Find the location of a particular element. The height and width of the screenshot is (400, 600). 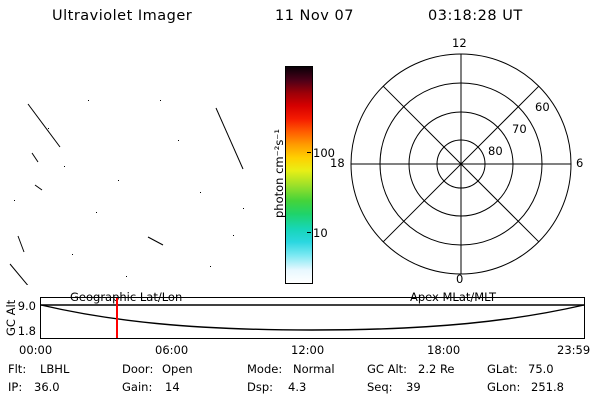

strip-xtick-0000: 00:00 is located at coordinates (36, 350).